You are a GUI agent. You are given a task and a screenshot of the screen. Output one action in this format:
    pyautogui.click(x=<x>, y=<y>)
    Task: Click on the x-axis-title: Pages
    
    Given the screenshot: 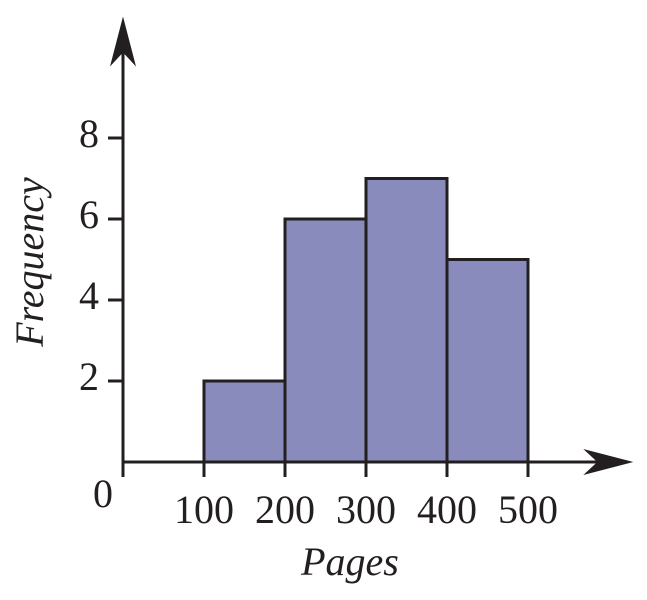 What is the action you would take?
    pyautogui.click(x=349, y=561)
    